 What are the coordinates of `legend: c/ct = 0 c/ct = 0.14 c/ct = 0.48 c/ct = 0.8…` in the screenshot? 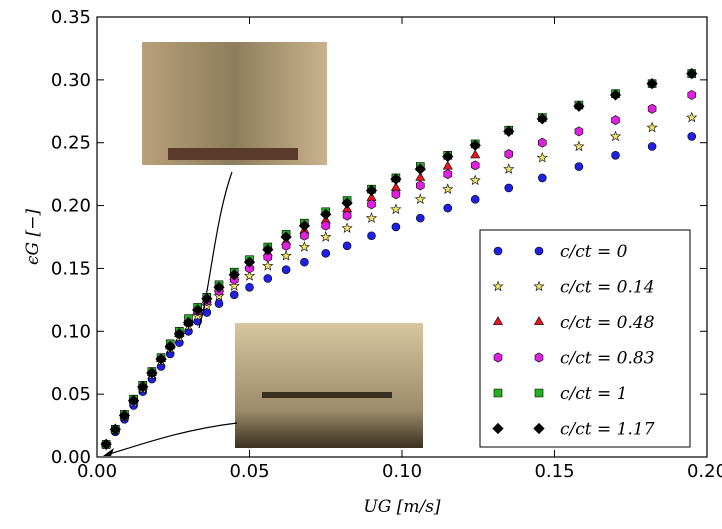 It's located at (585, 338).